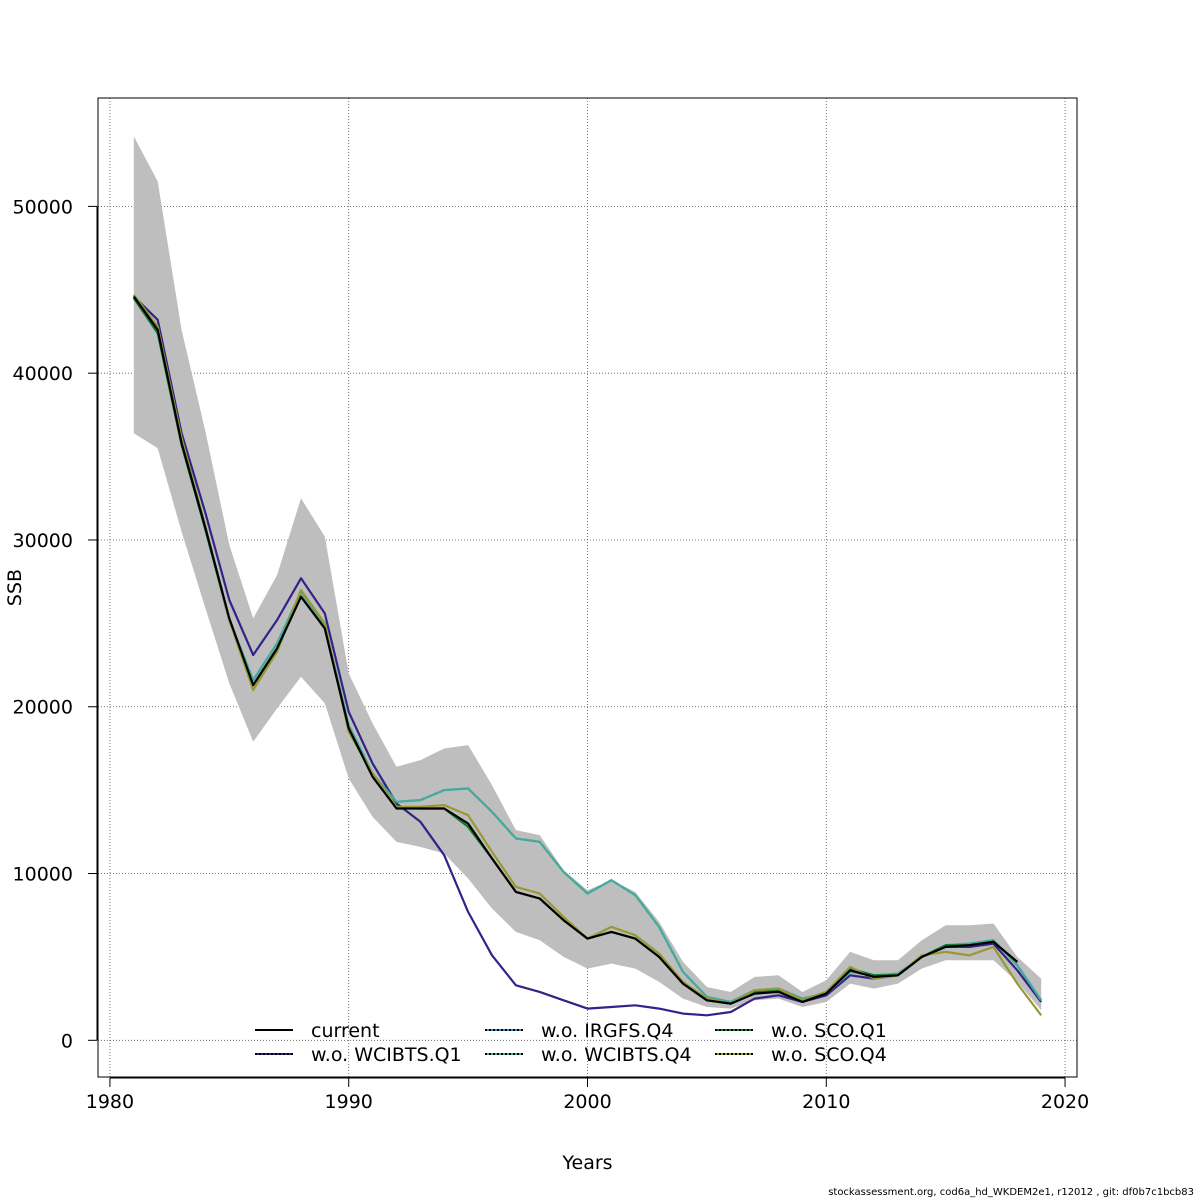 The width and height of the screenshot is (1200, 1200). Describe the element at coordinates (43, 207) in the screenshot. I see `y-tick-label: 50000` at that location.